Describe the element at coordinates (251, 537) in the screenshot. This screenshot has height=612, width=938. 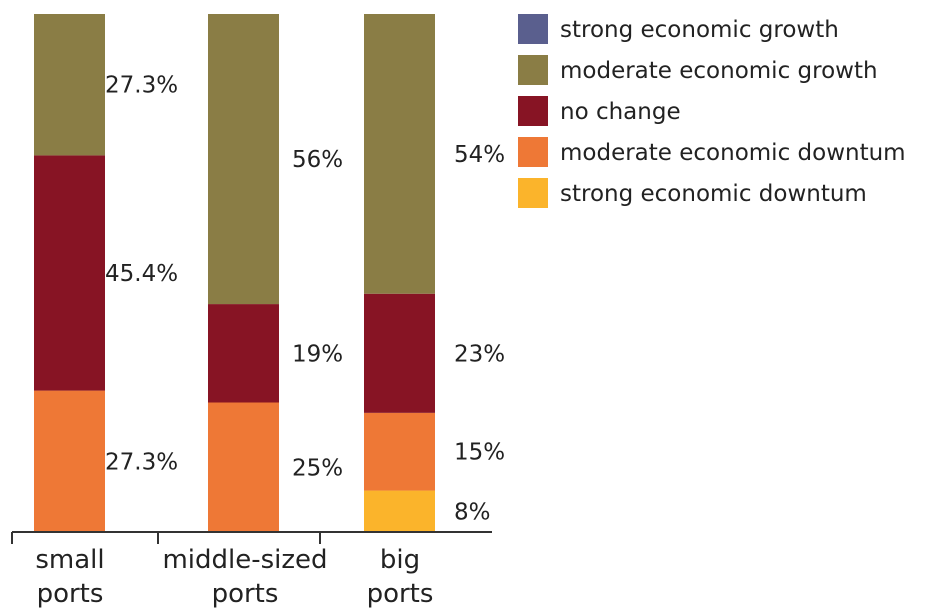
I see `x-axis` at that location.